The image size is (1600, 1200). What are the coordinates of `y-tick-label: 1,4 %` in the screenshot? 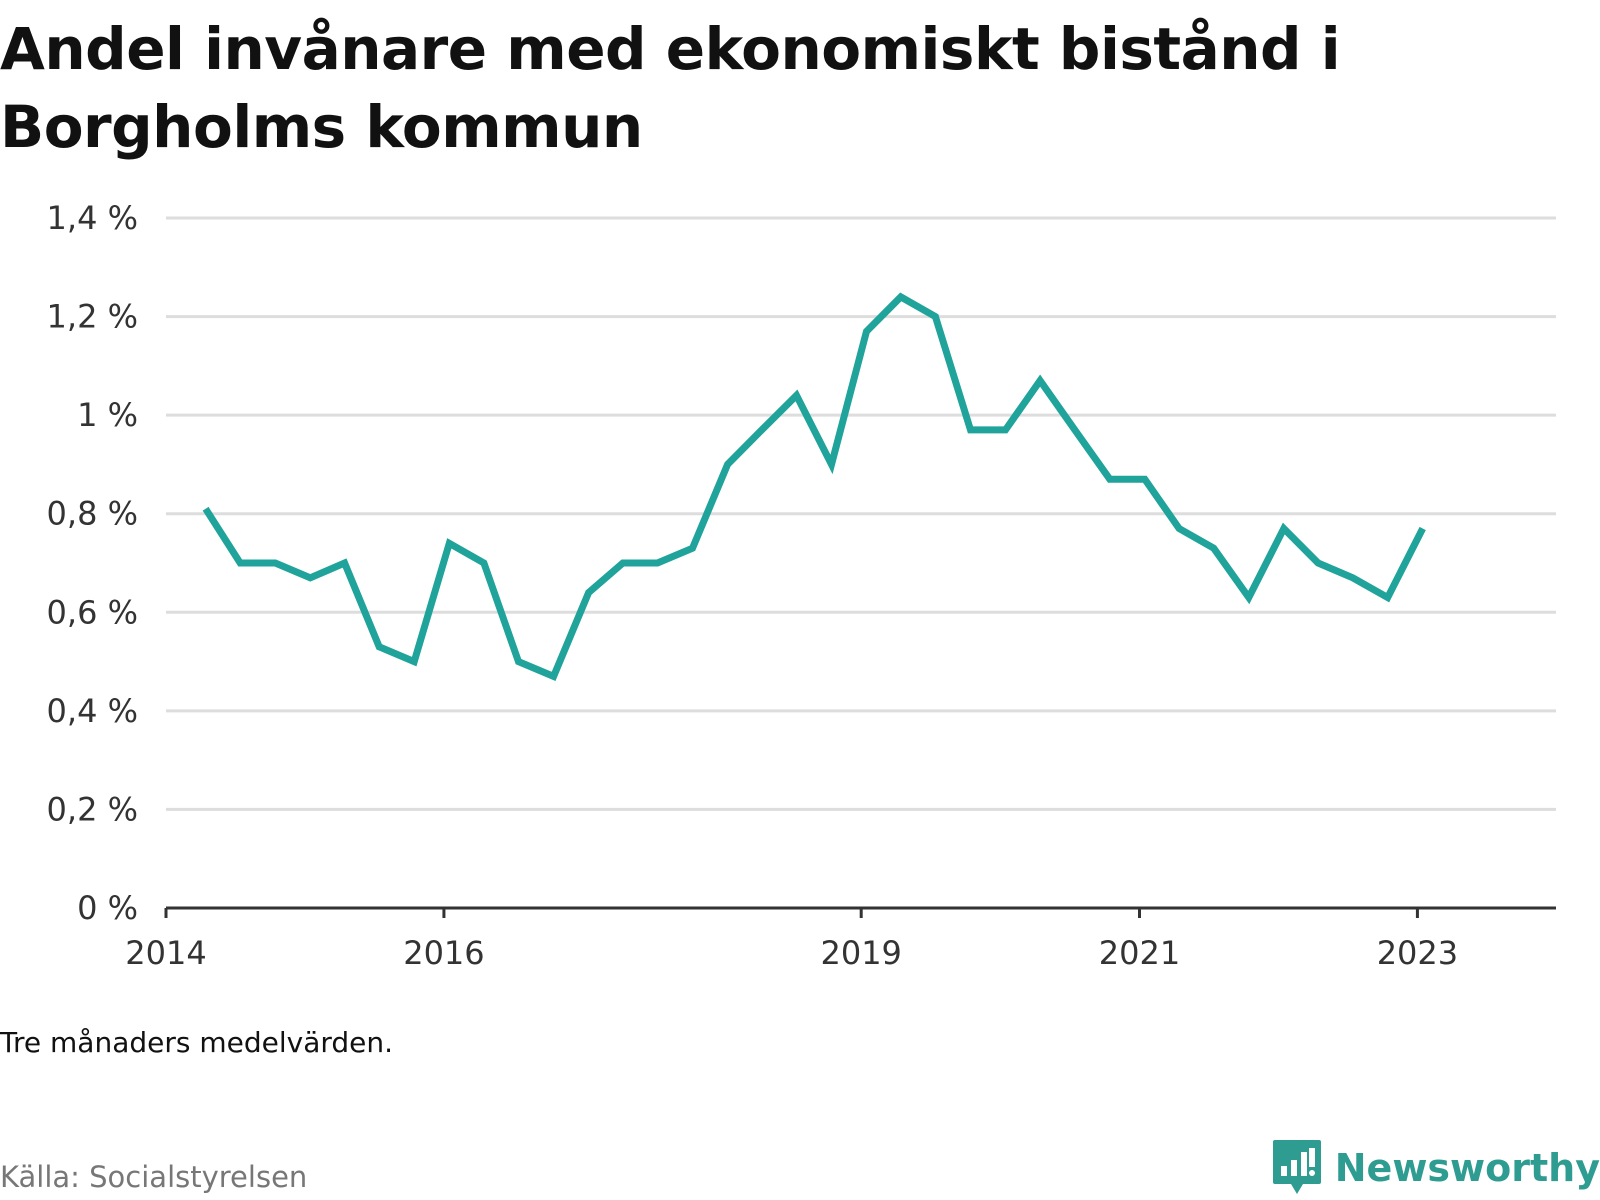 It's located at (92, 218).